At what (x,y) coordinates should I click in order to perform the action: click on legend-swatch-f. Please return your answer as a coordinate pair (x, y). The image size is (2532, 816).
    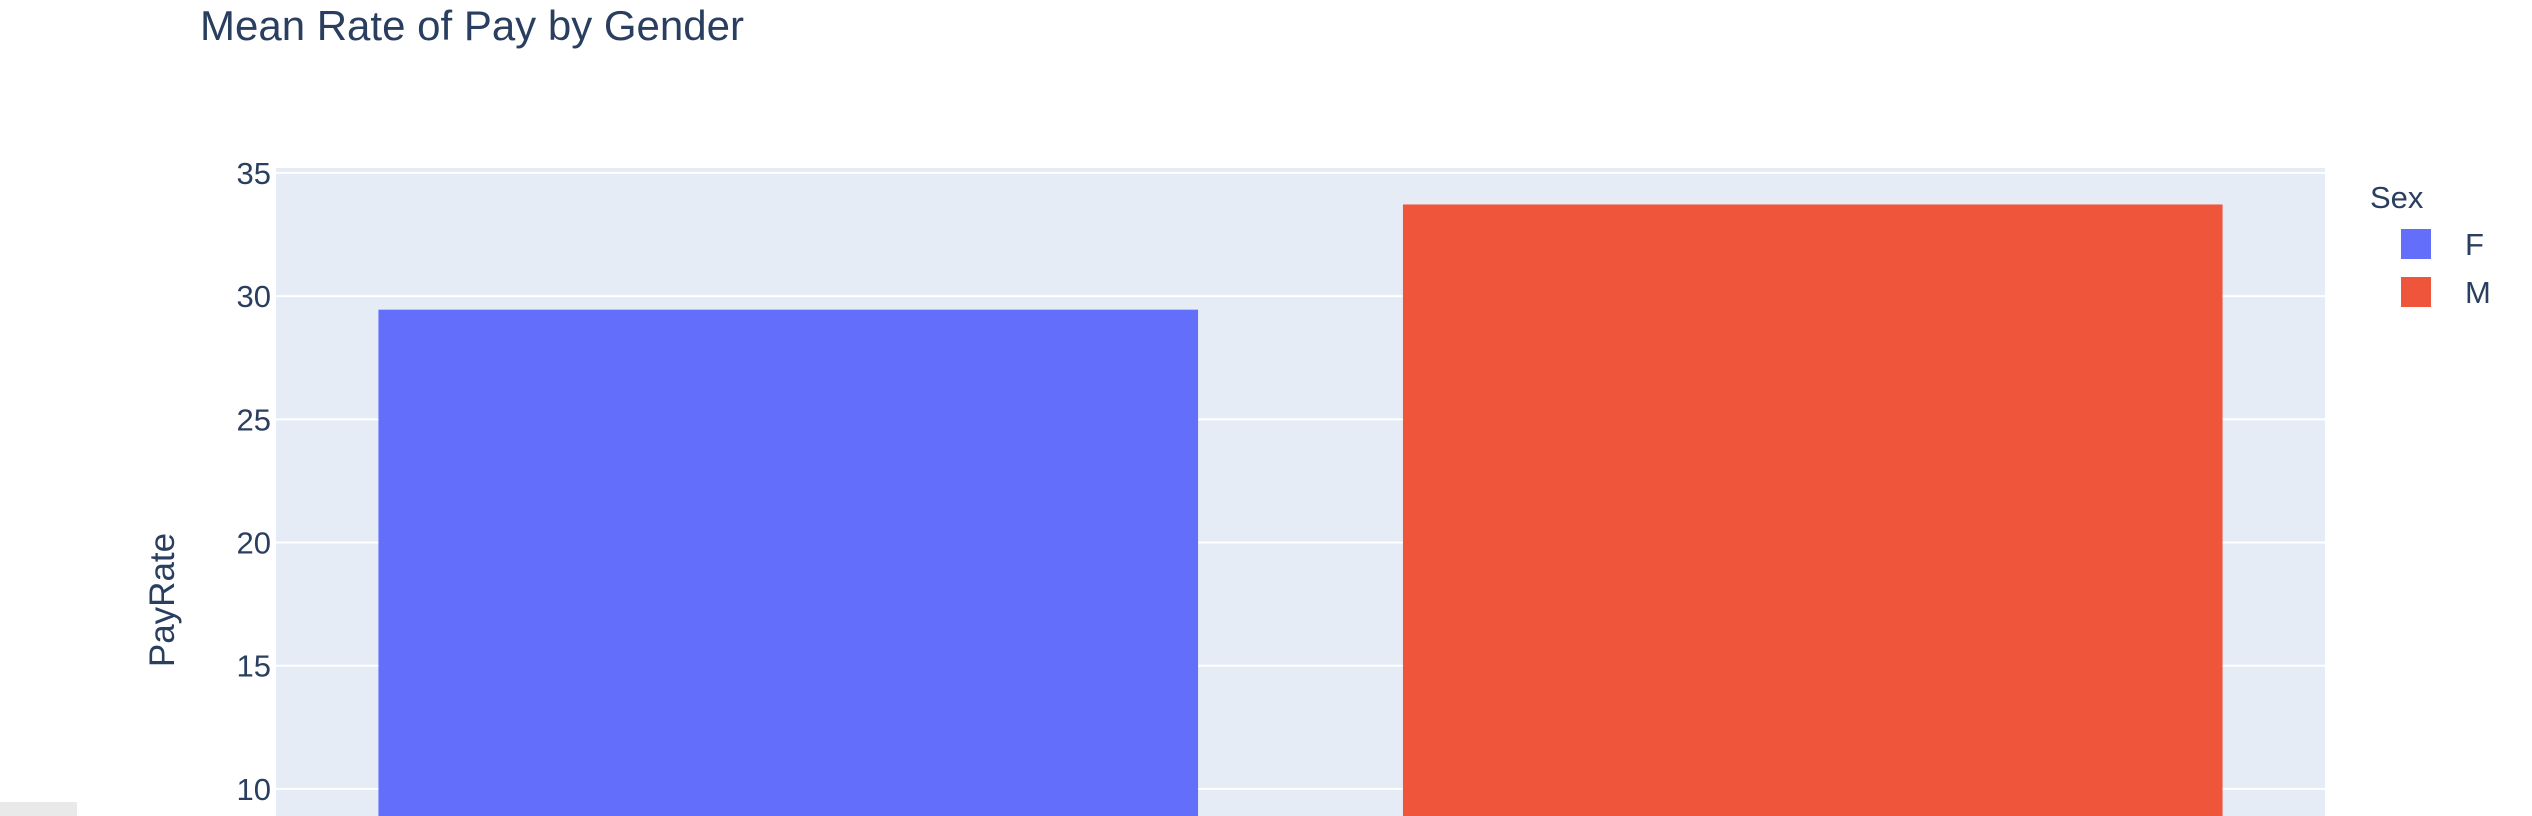
    Looking at the image, I should click on (2416, 244).